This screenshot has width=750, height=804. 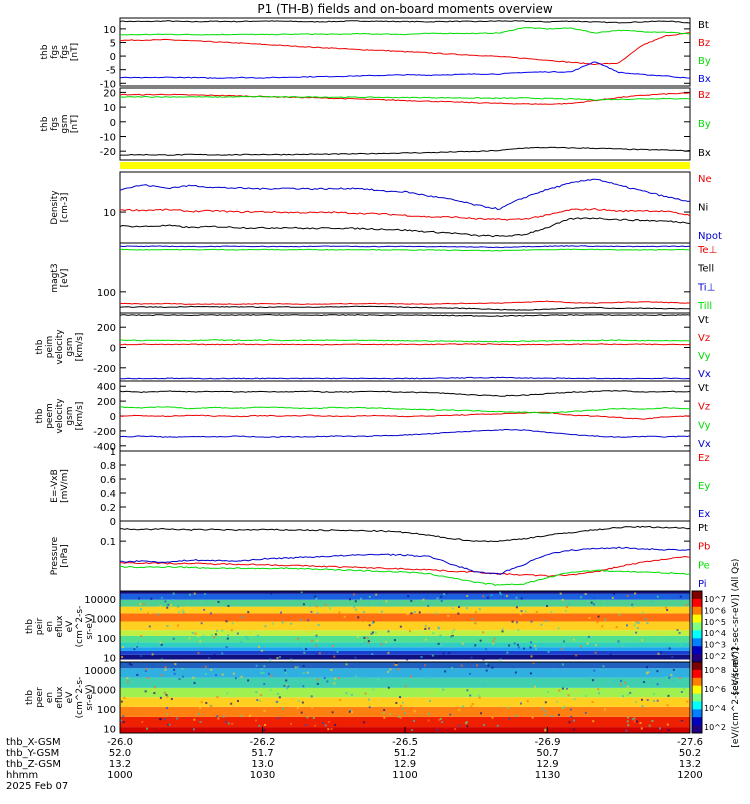 I want to click on ytick-label: 10, so click(x=109, y=30).